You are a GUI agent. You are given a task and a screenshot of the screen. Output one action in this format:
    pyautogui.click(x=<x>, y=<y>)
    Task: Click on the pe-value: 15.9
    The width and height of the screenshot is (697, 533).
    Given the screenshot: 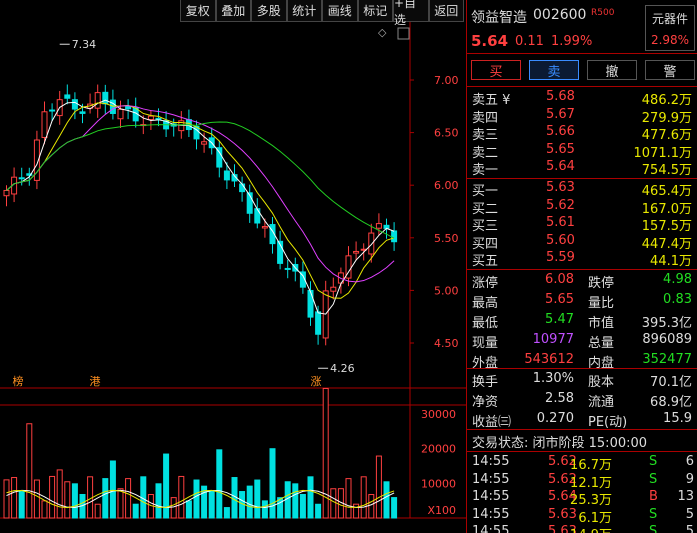 What is the action you would take?
    pyautogui.click(x=677, y=418)
    